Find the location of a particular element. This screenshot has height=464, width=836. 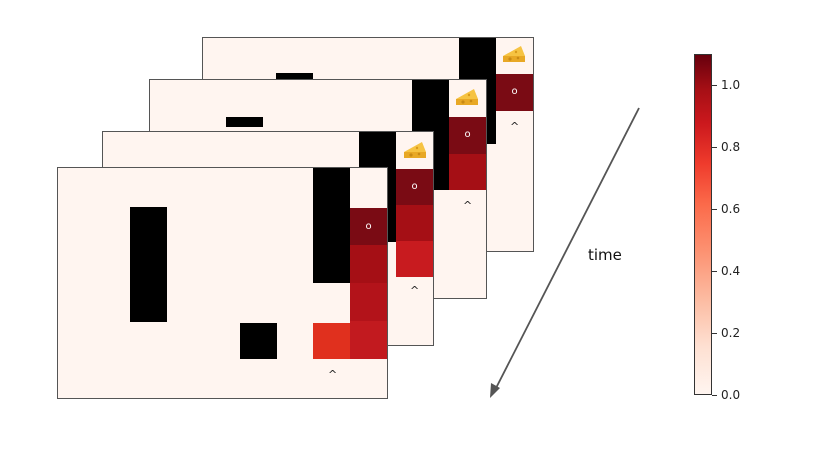

colorbar-tick-label: 0.2 is located at coordinates (731, 333).